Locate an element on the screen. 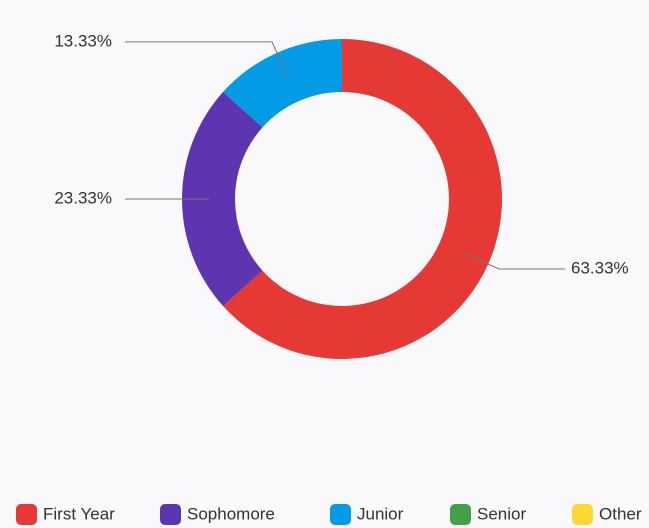 The image size is (649, 528). legend-label: Other is located at coordinates (620, 513).